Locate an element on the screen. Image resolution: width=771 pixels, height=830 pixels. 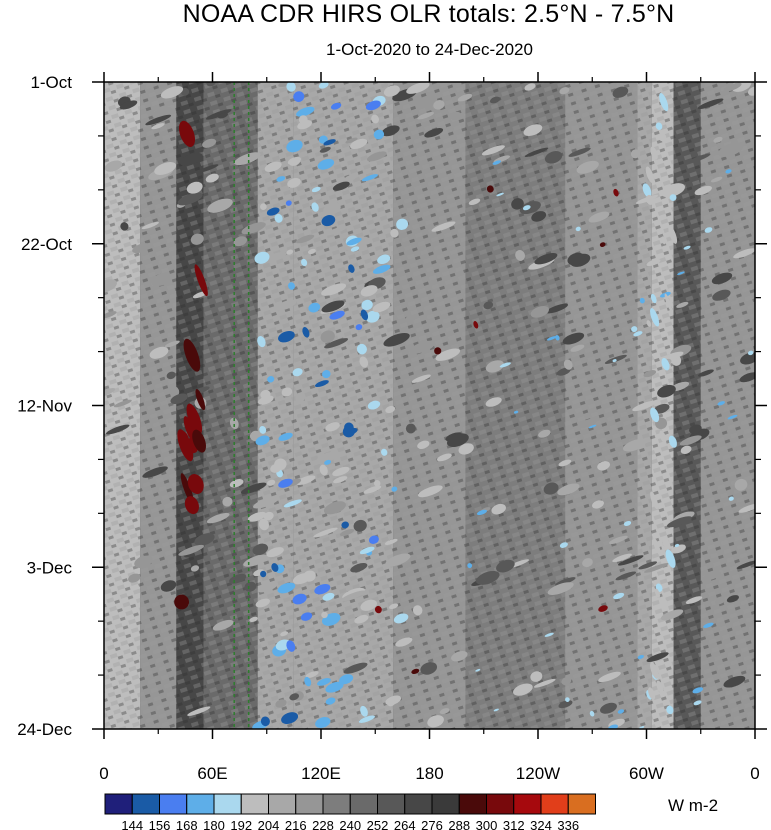
y-tick-label: 3-Dec is located at coordinates (50, 567).